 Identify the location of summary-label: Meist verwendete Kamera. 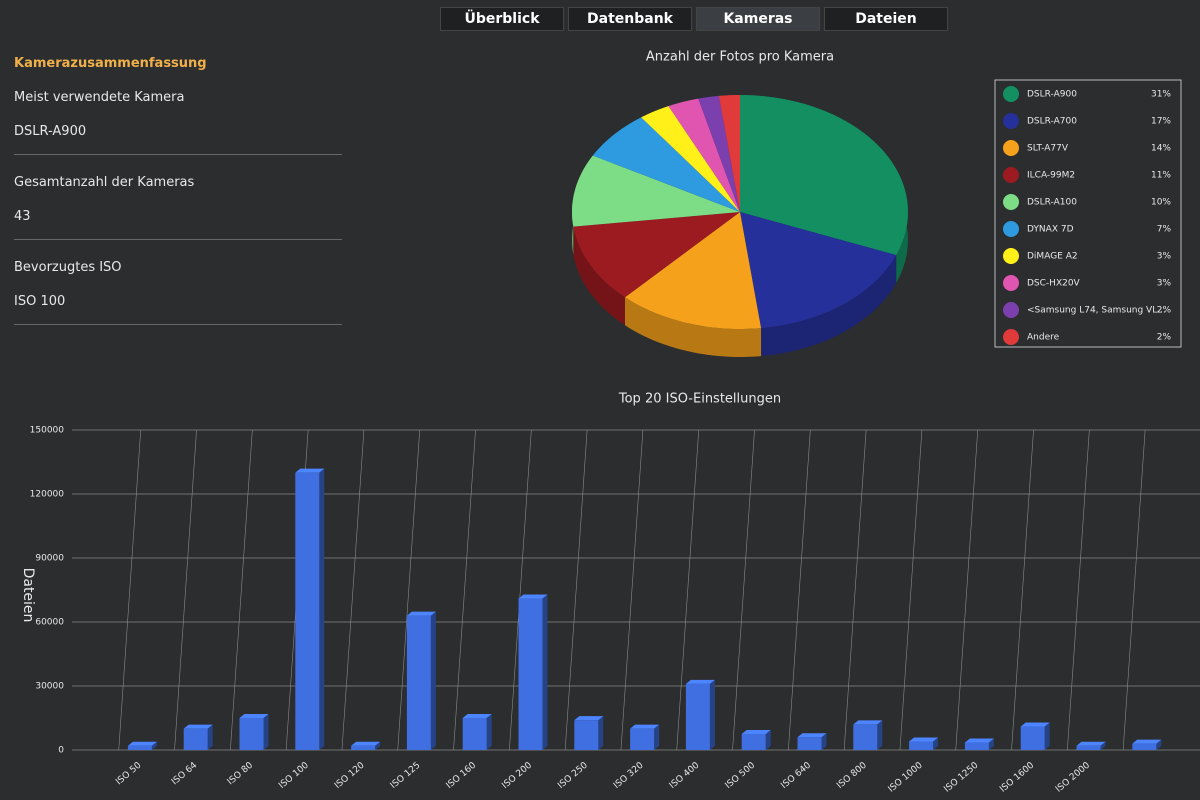
(99, 97).